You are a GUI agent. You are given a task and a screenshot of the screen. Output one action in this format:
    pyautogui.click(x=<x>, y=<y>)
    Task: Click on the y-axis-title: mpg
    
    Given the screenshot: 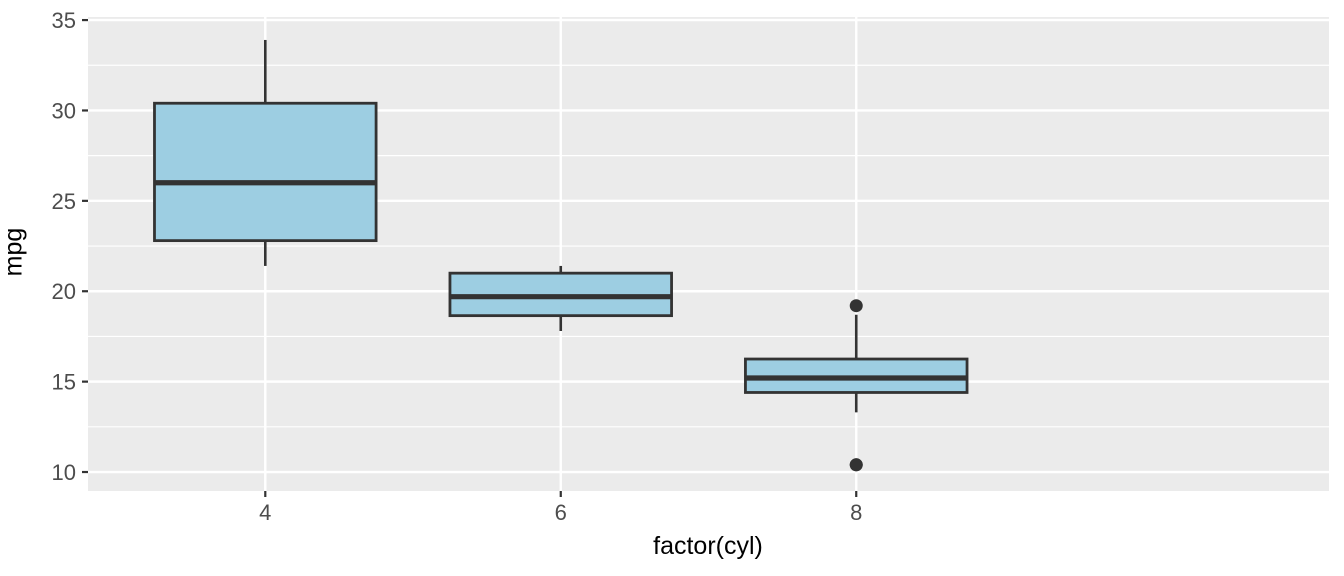 What is the action you would take?
    pyautogui.click(x=14, y=252)
    